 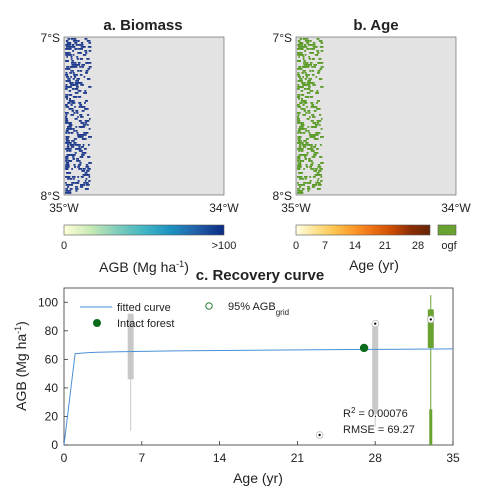 What do you see at coordinates (375, 25) in the screenshot?
I see `panel-b-title: b. Age` at bounding box center [375, 25].